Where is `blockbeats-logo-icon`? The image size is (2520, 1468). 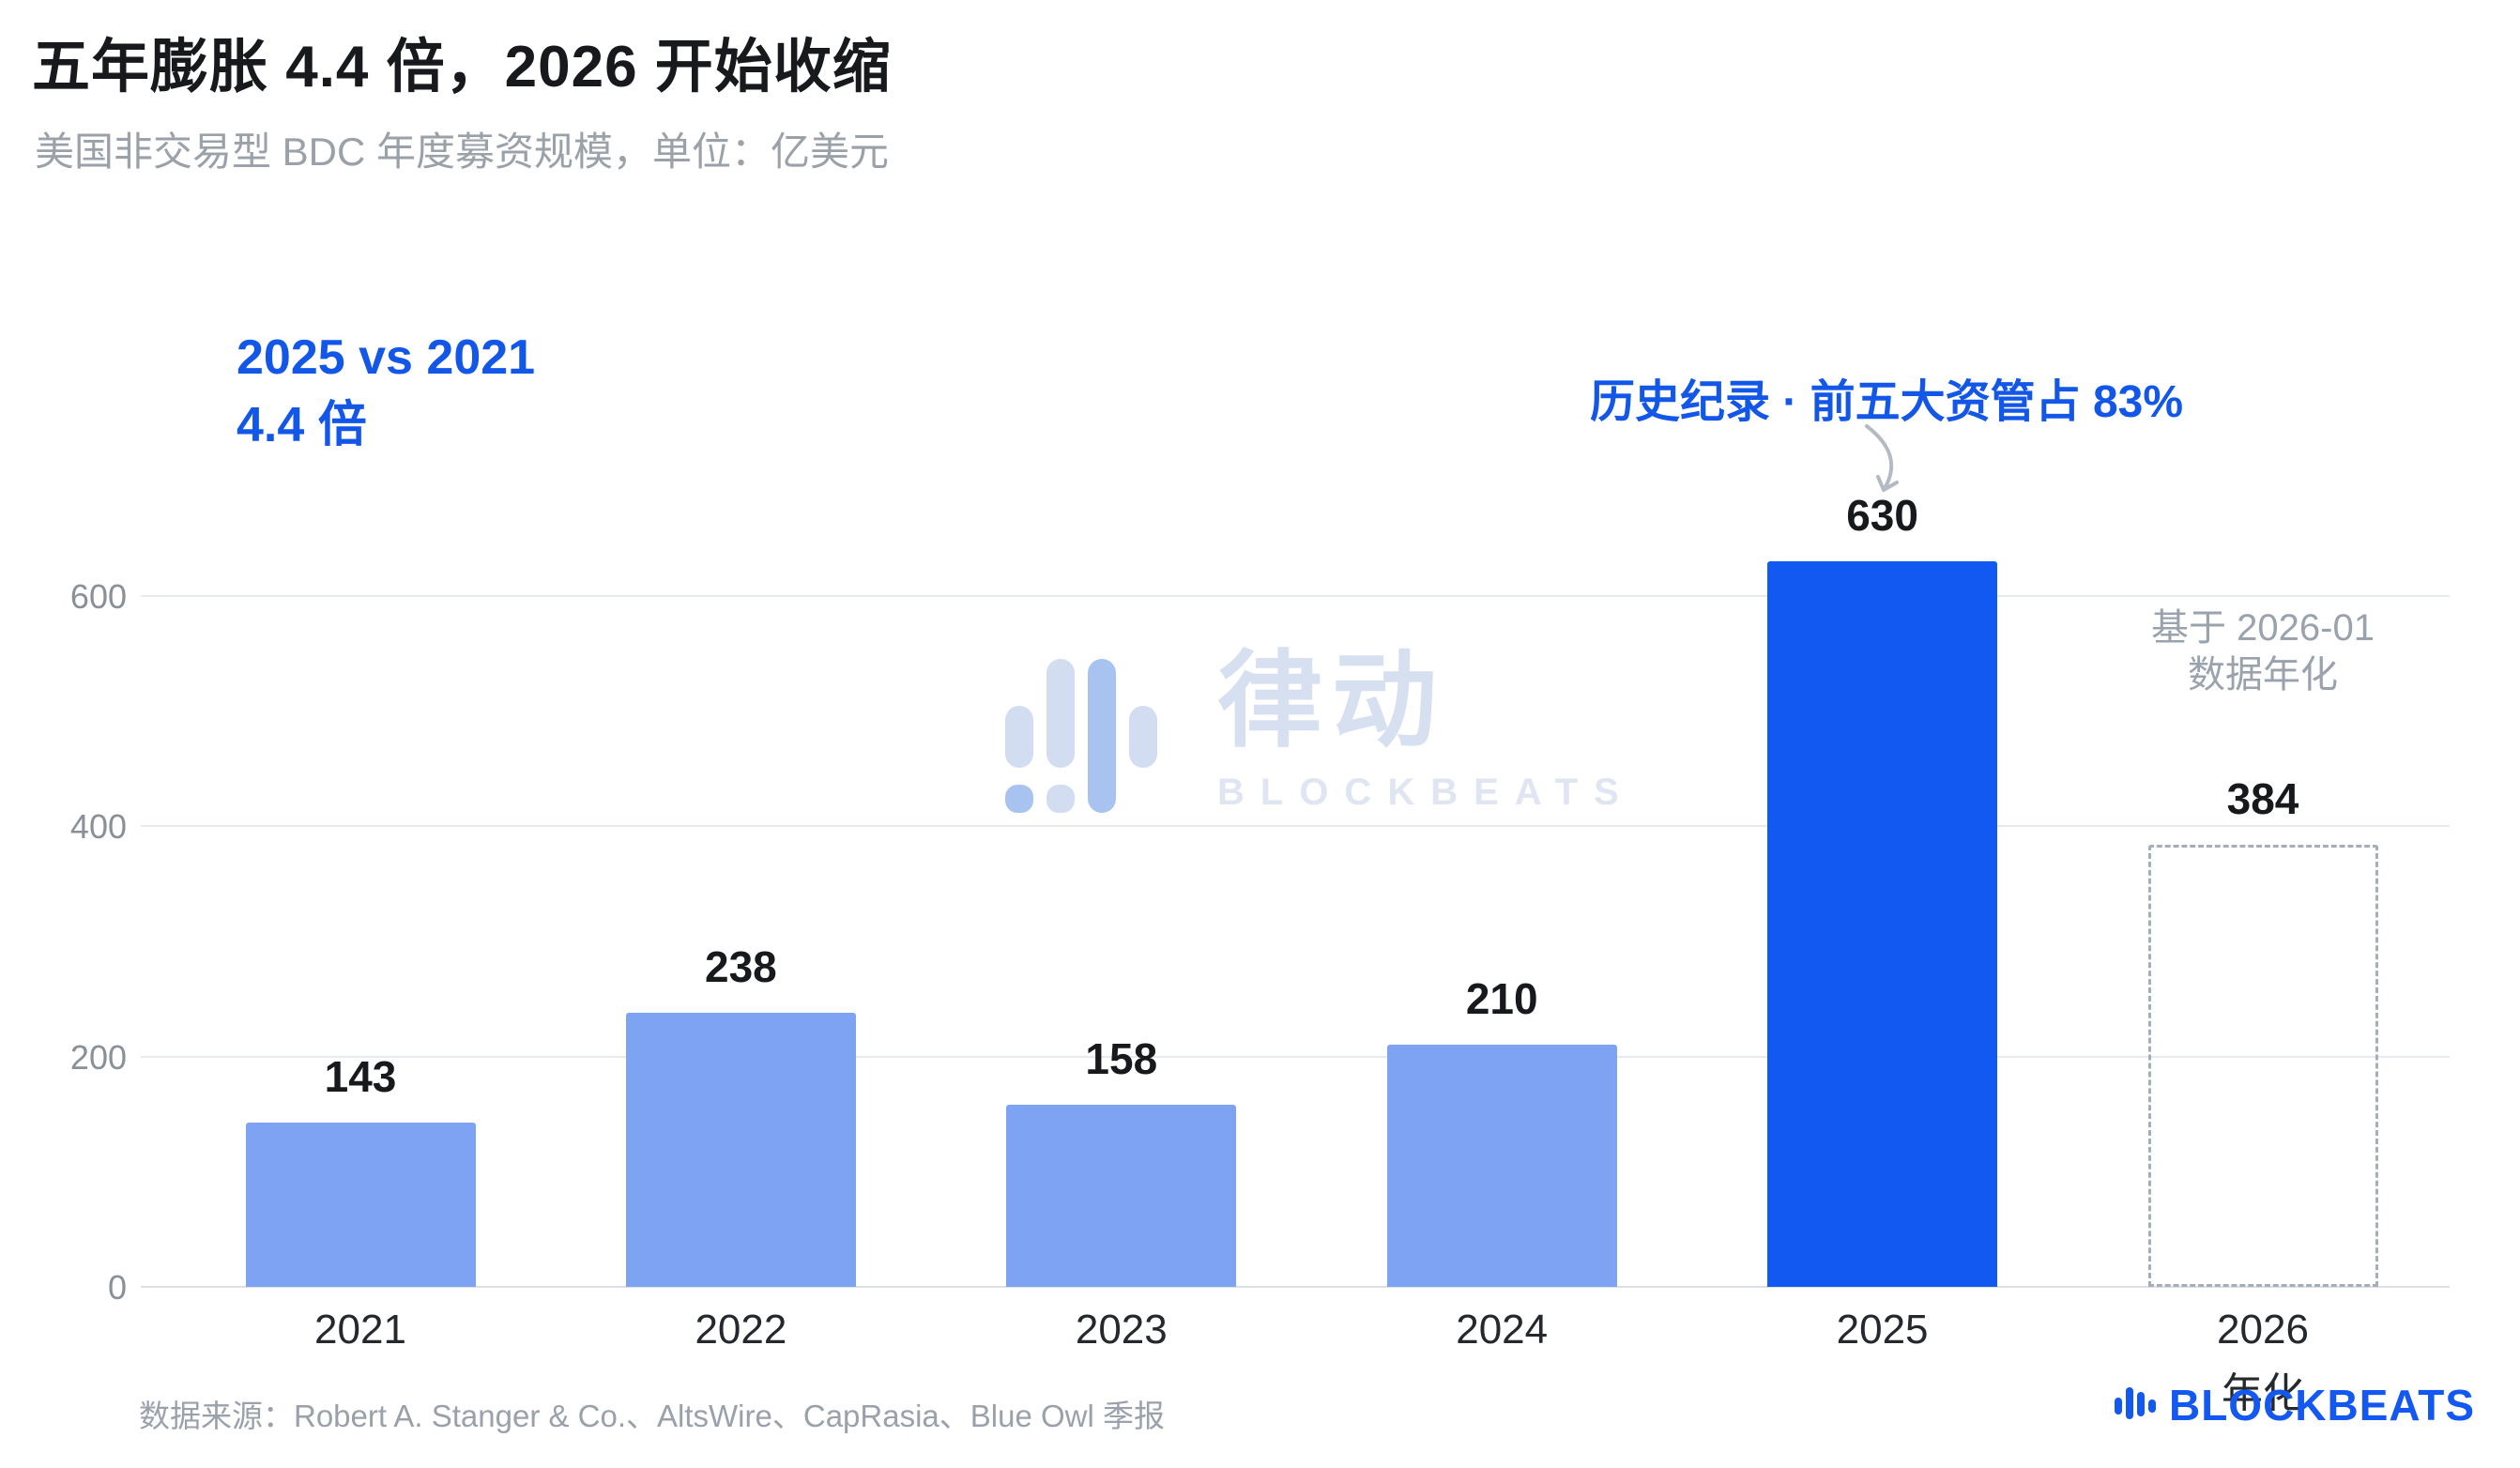 blockbeats-logo-icon is located at coordinates (2135, 1403).